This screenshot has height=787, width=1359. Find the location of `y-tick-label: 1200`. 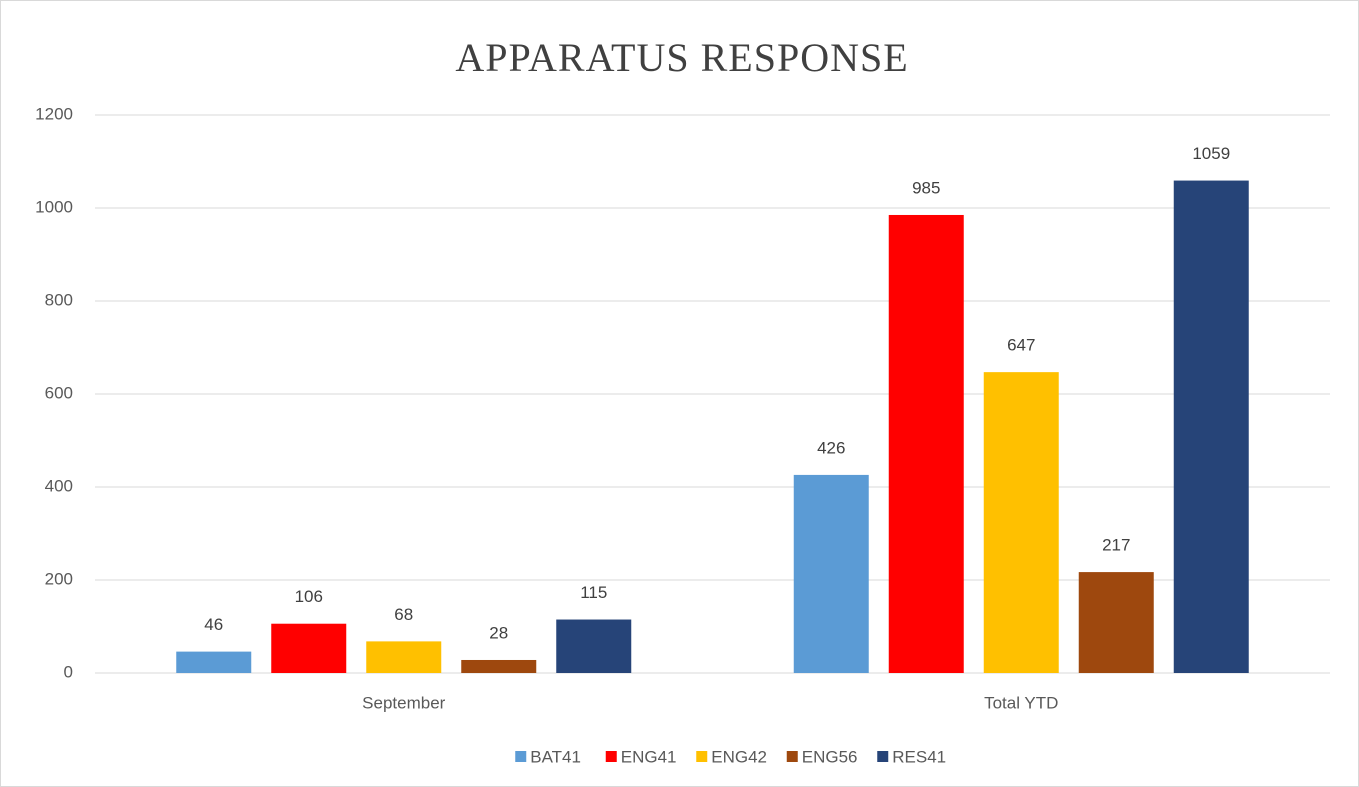

y-tick-label: 1200 is located at coordinates (54, 113).